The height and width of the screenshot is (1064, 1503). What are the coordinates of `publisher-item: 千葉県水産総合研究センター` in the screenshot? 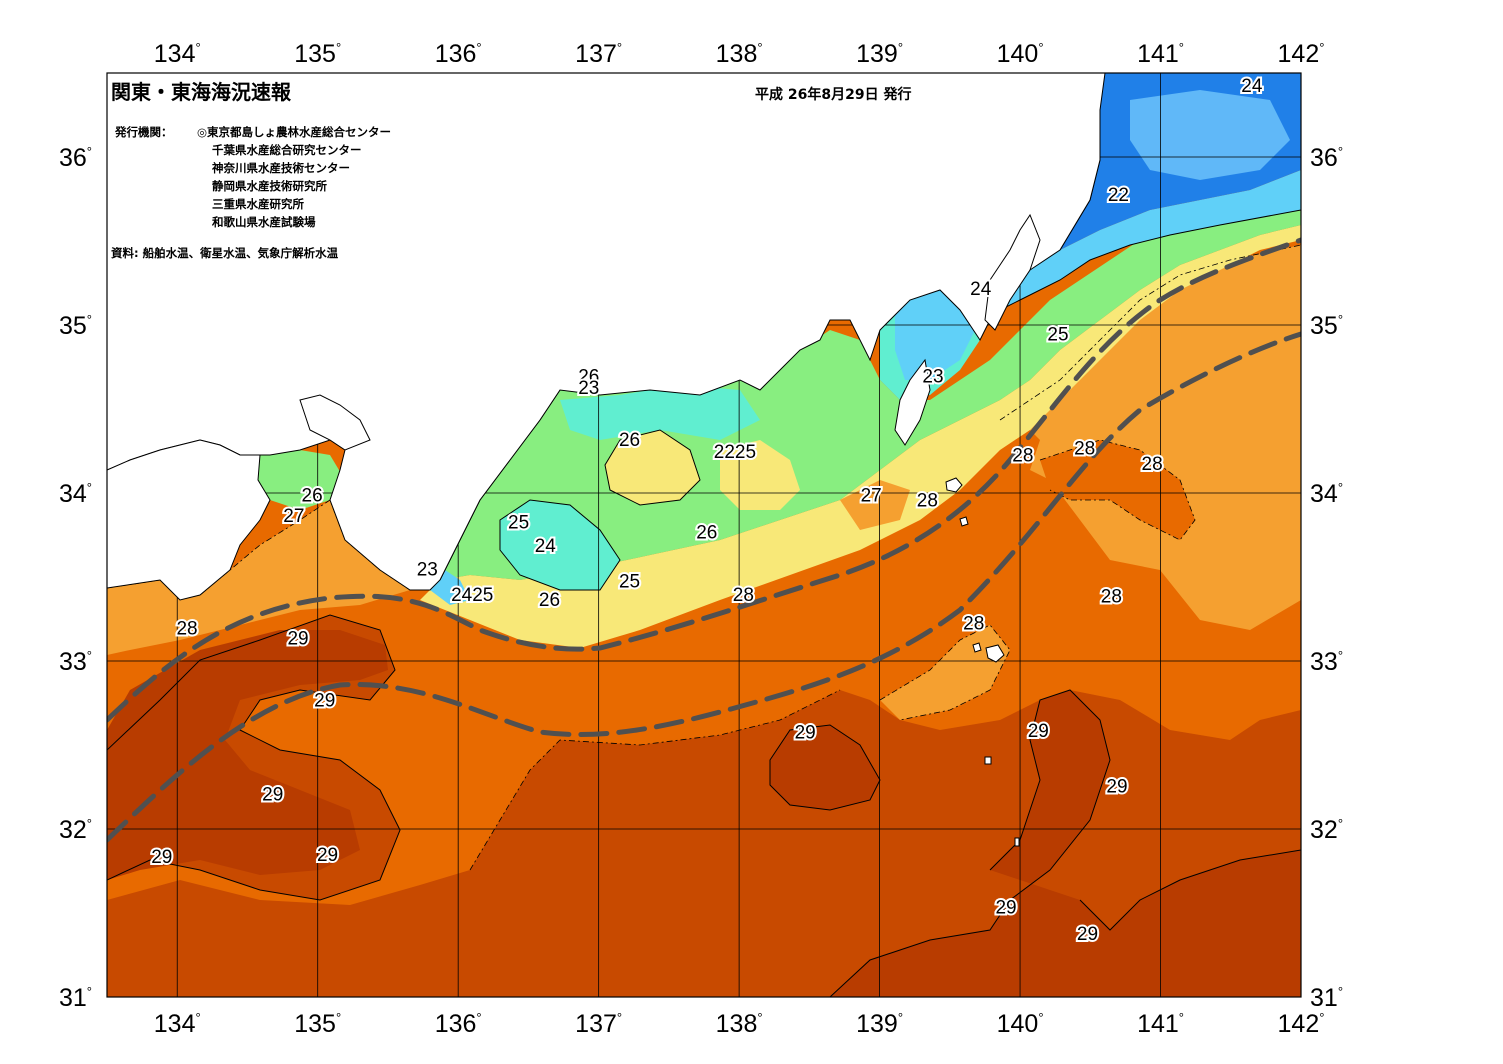 It's located at (287, 150).